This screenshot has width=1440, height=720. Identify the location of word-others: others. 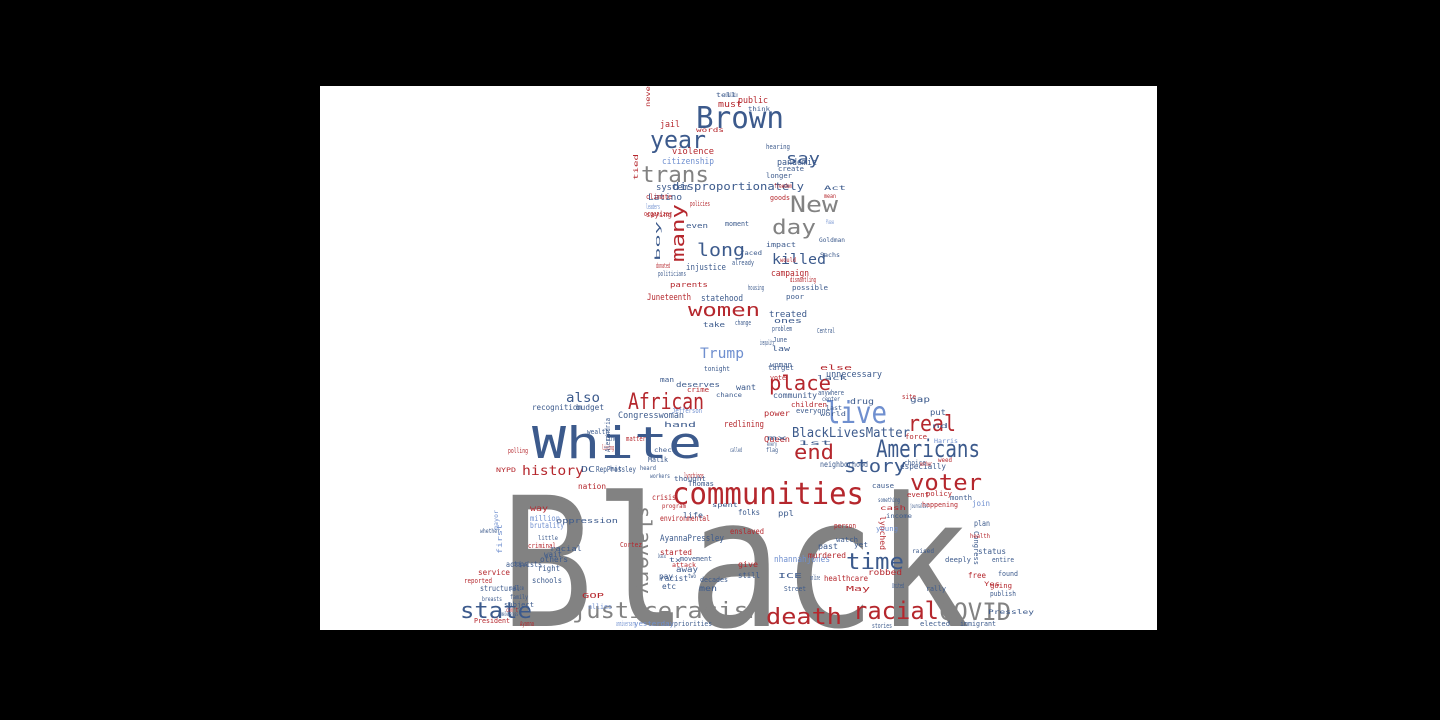
(554, 559).